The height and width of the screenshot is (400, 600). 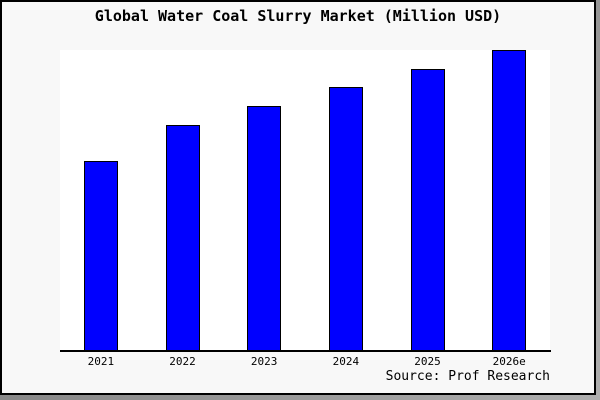 What do you see at coordinates (509, 200) in the screenshot?
I see `bar-2026e` at bounding box center [509, 200].